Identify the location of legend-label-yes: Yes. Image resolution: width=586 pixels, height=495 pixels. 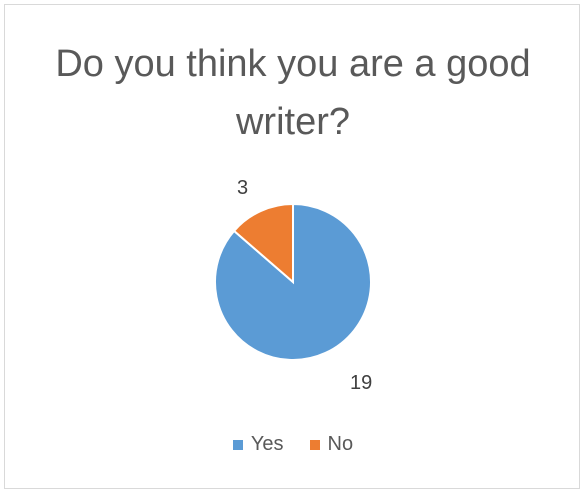
(267, 444).